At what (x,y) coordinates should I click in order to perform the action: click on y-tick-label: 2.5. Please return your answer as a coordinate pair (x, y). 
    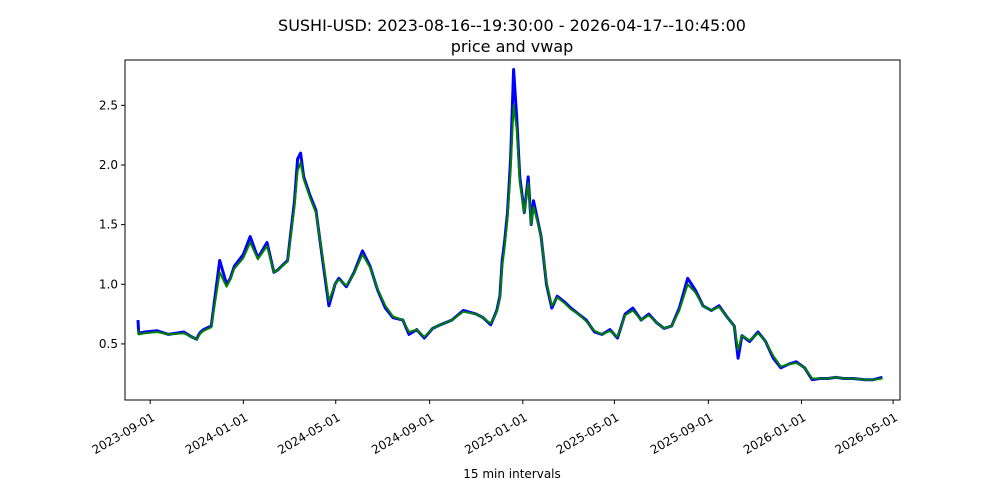
    Looking at the image, I should click on (108, 105).